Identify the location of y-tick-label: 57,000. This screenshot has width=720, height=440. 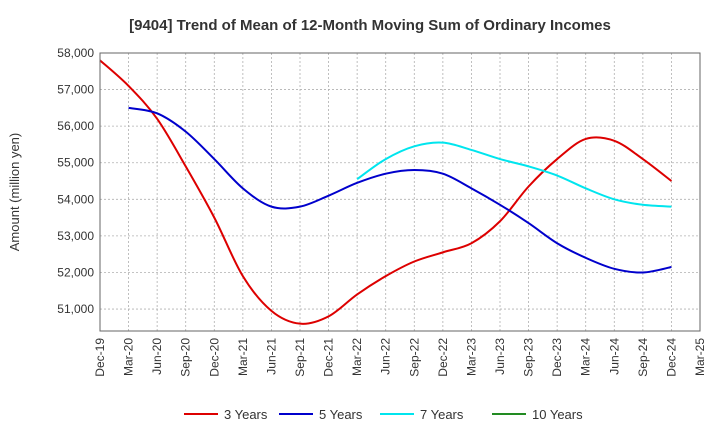
(75, 90).